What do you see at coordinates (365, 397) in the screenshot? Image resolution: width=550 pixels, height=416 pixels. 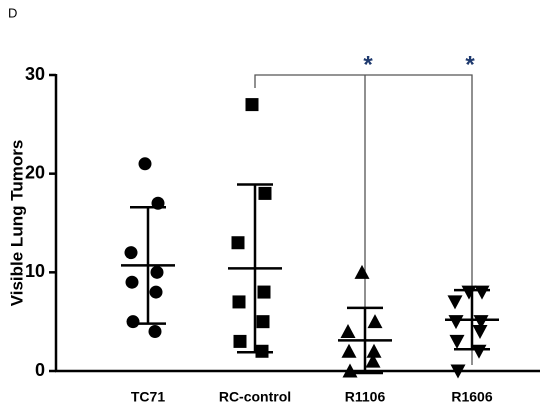 I see `x-tick-label: R1106` at bounding box center [365, 397].